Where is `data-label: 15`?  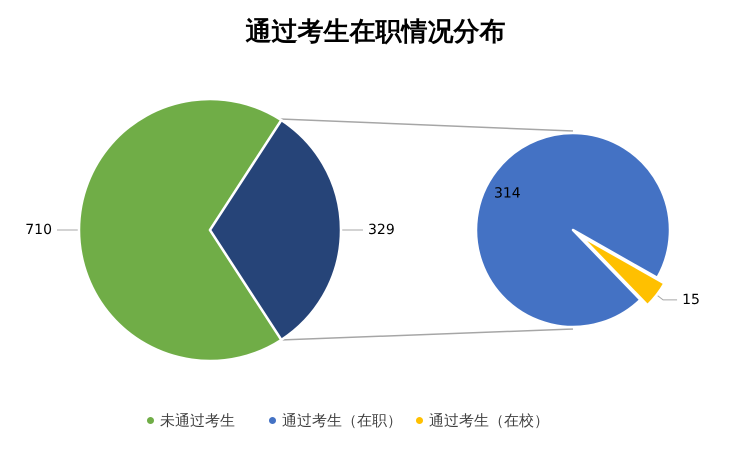
data-label: 15 is located at coordinates (691, 300).